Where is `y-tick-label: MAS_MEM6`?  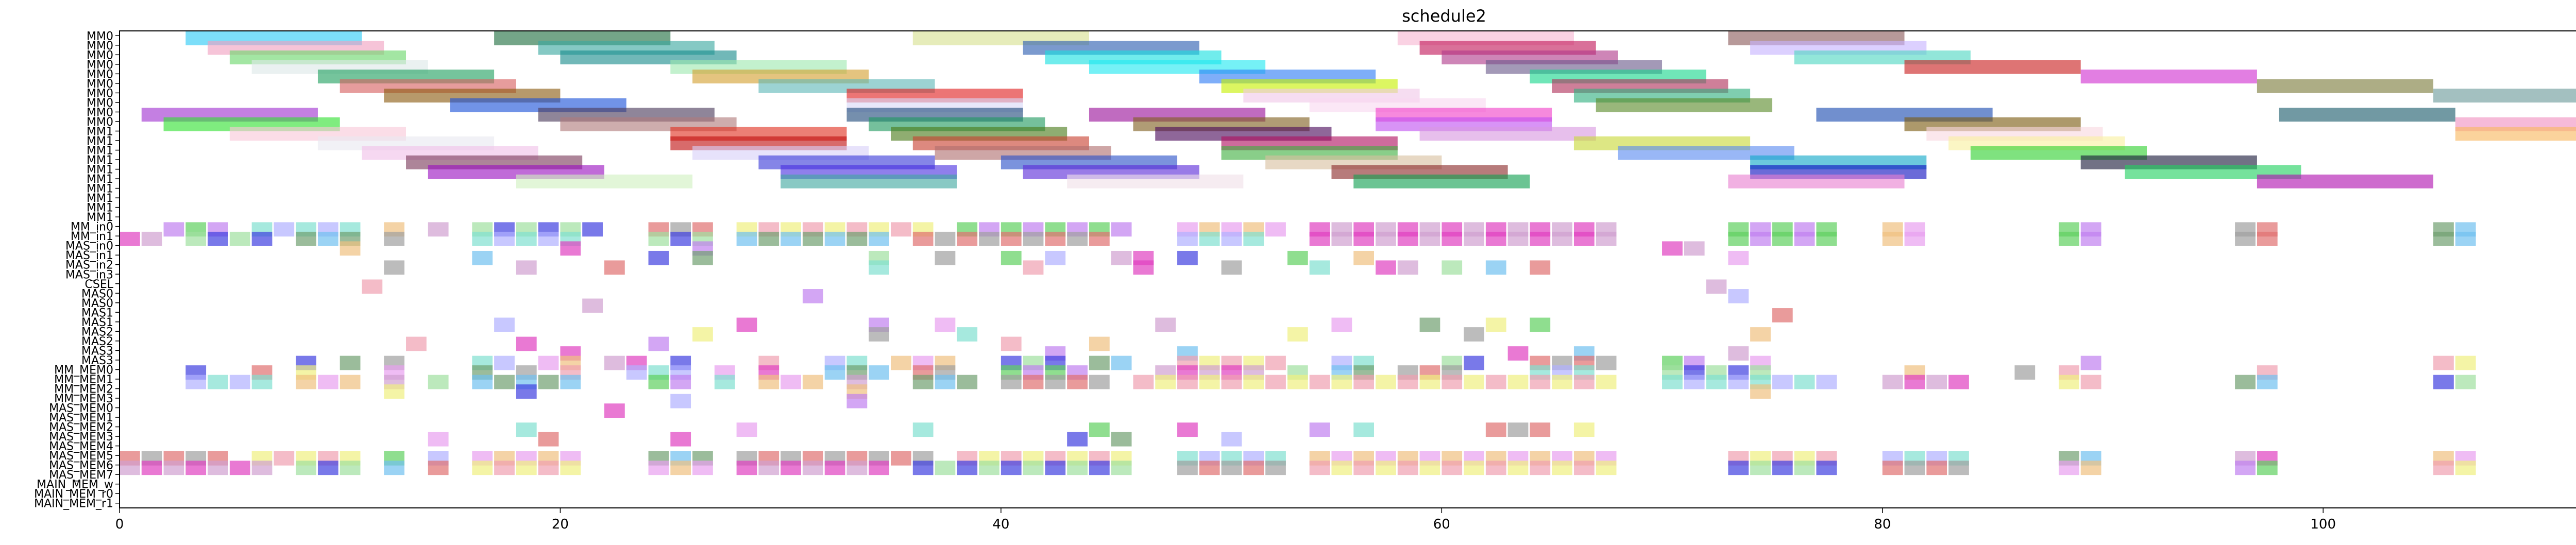 y-tick-label: MAS_MEM6 is located at coordinates (81, 465).